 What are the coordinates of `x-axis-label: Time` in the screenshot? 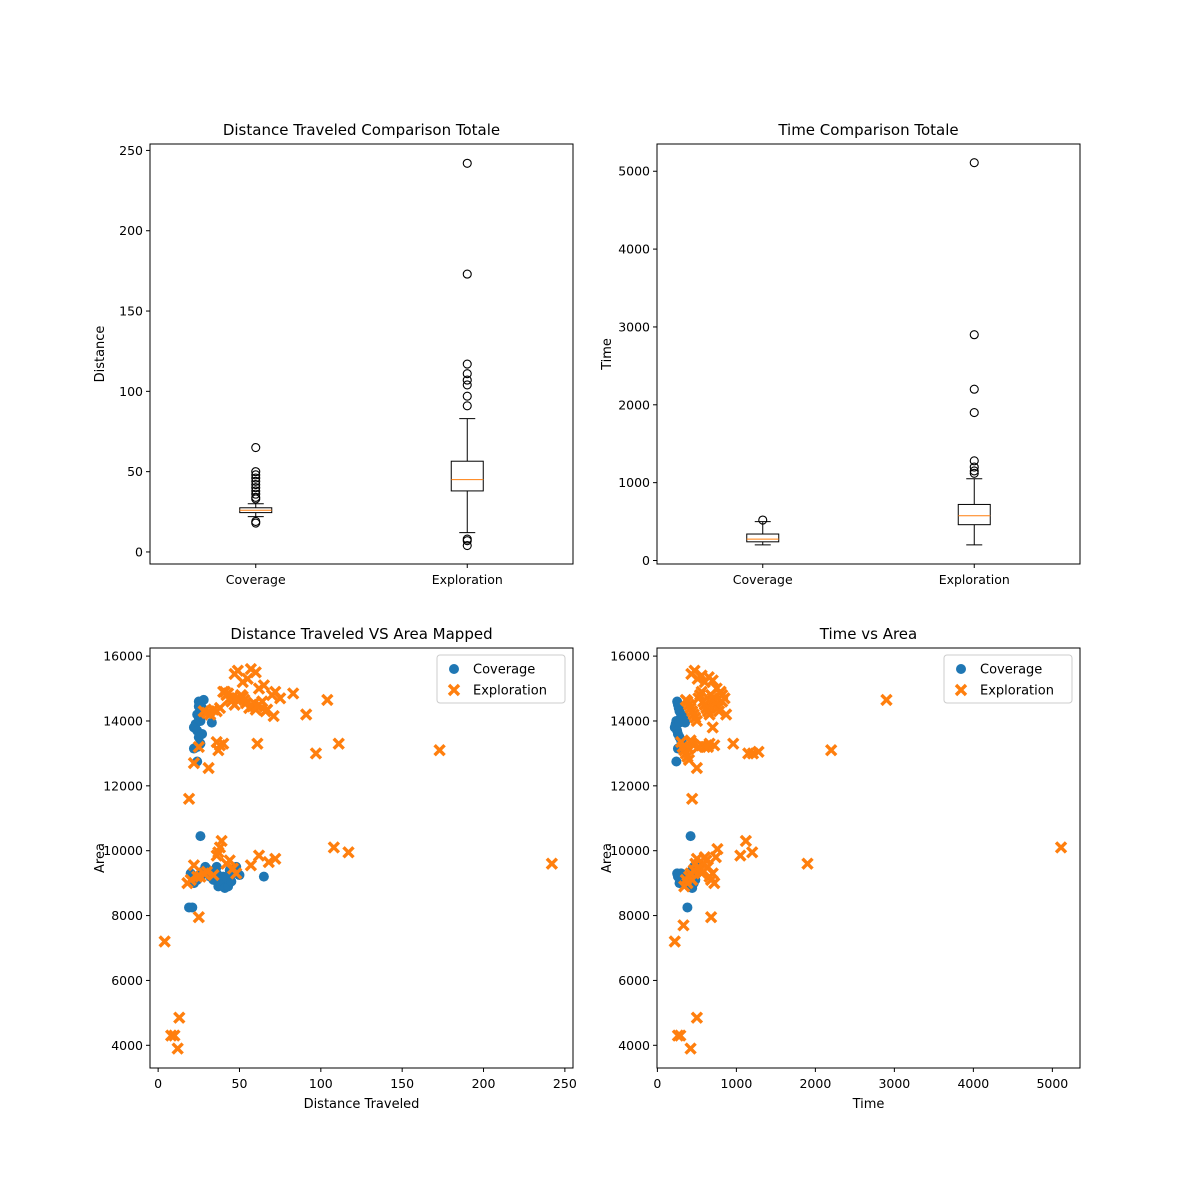 It's located at (868, 1104).